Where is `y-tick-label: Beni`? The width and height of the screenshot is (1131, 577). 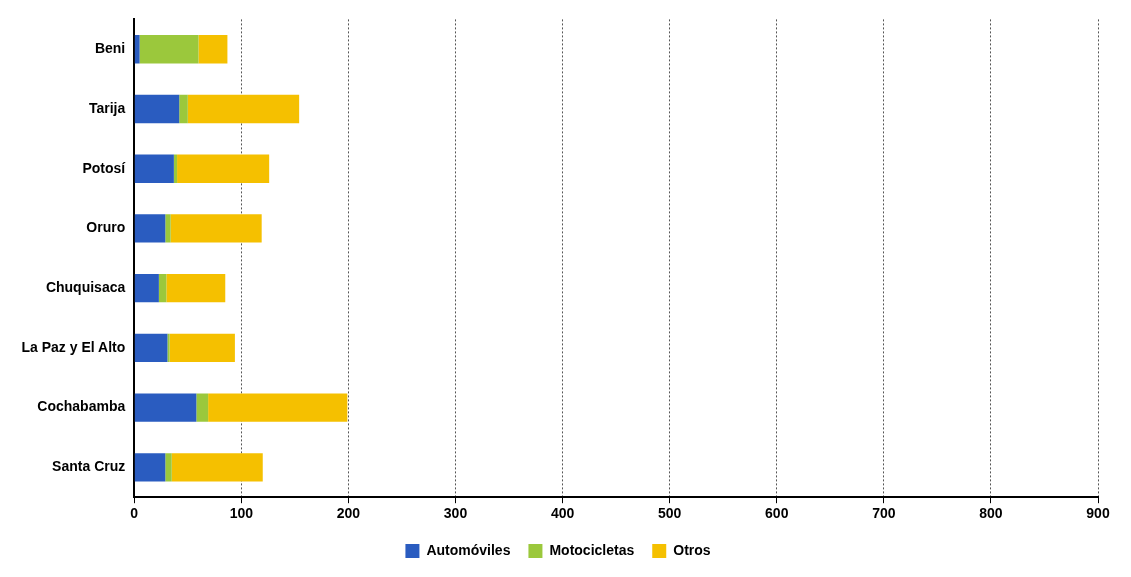
y-tick-label: Beni is located at coordinates (110, 48).